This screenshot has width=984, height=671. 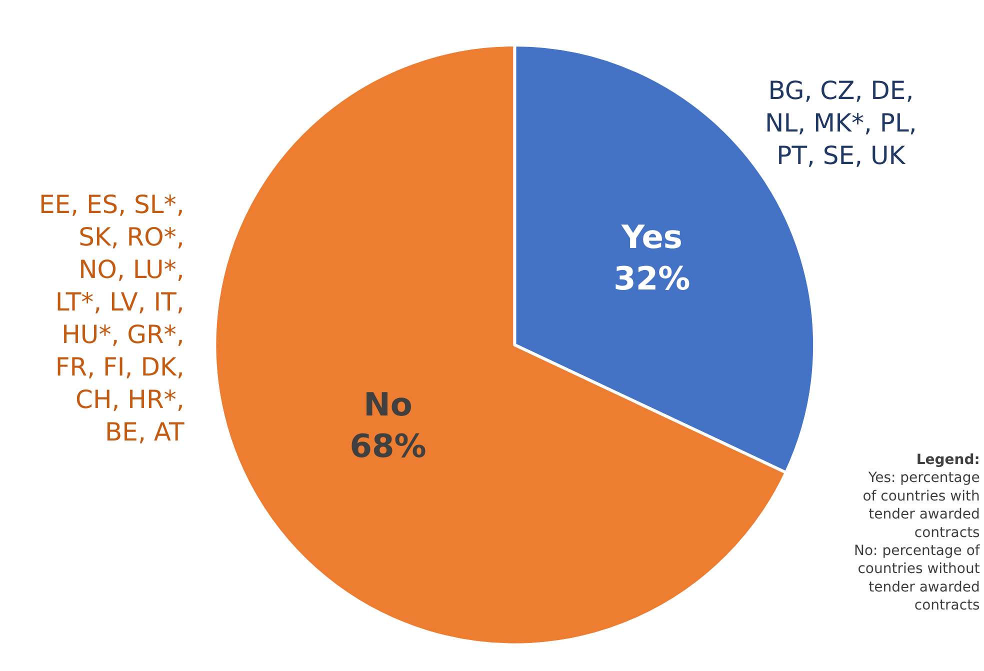 I want to click on text: BG, CZ, DE, NL, MK*, PL, PT, SE, UK, so click(x=841, y=123).